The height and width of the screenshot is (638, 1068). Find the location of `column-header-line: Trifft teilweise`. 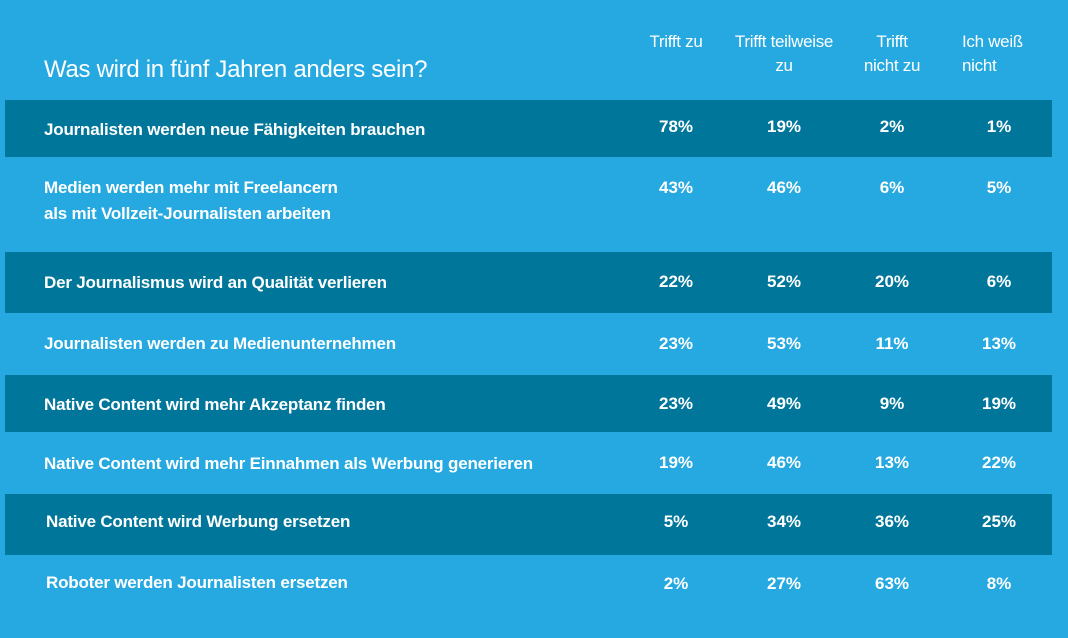

column-header-line: Trifft teilweise is located at coordinates (784, 41).